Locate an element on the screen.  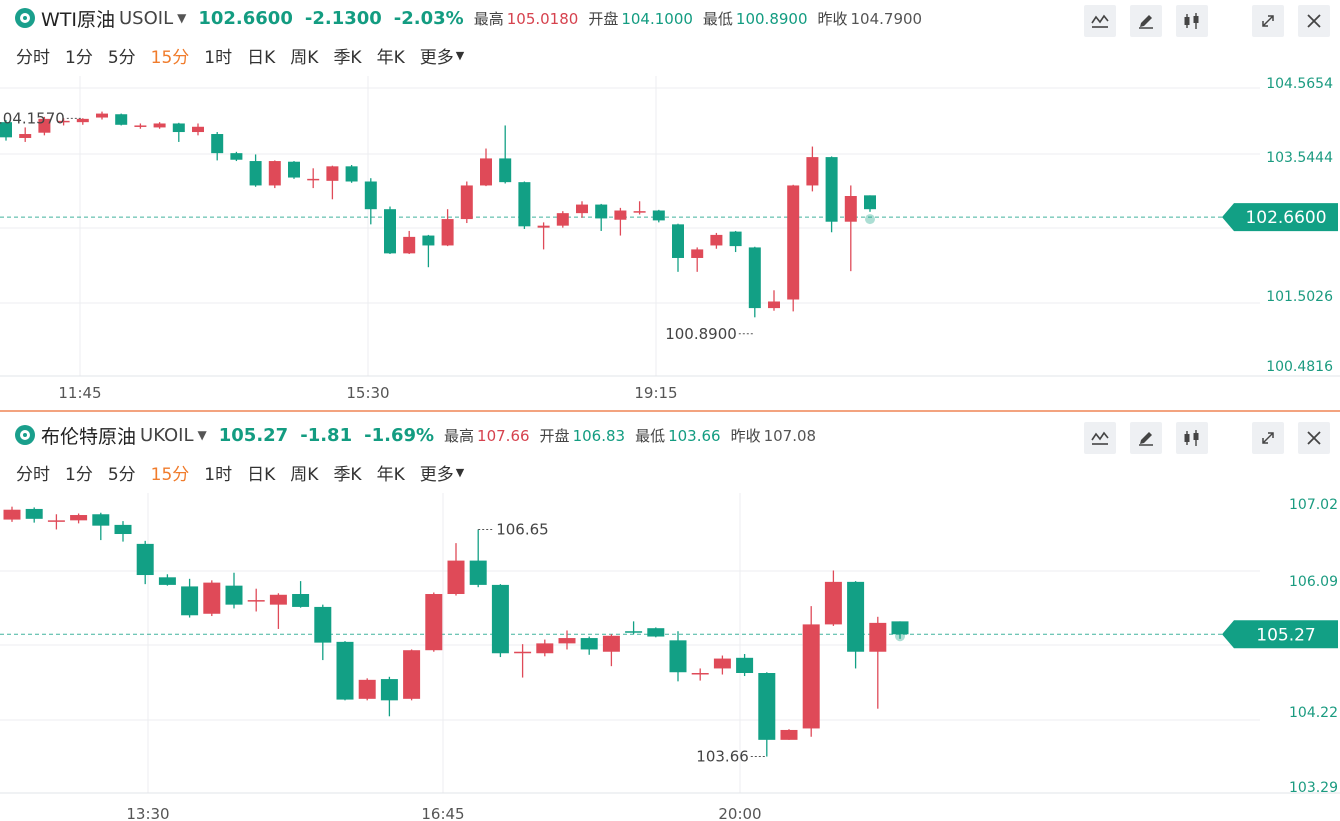
tab-timeframe-line: 分时 is located at coordinates (33, 57).